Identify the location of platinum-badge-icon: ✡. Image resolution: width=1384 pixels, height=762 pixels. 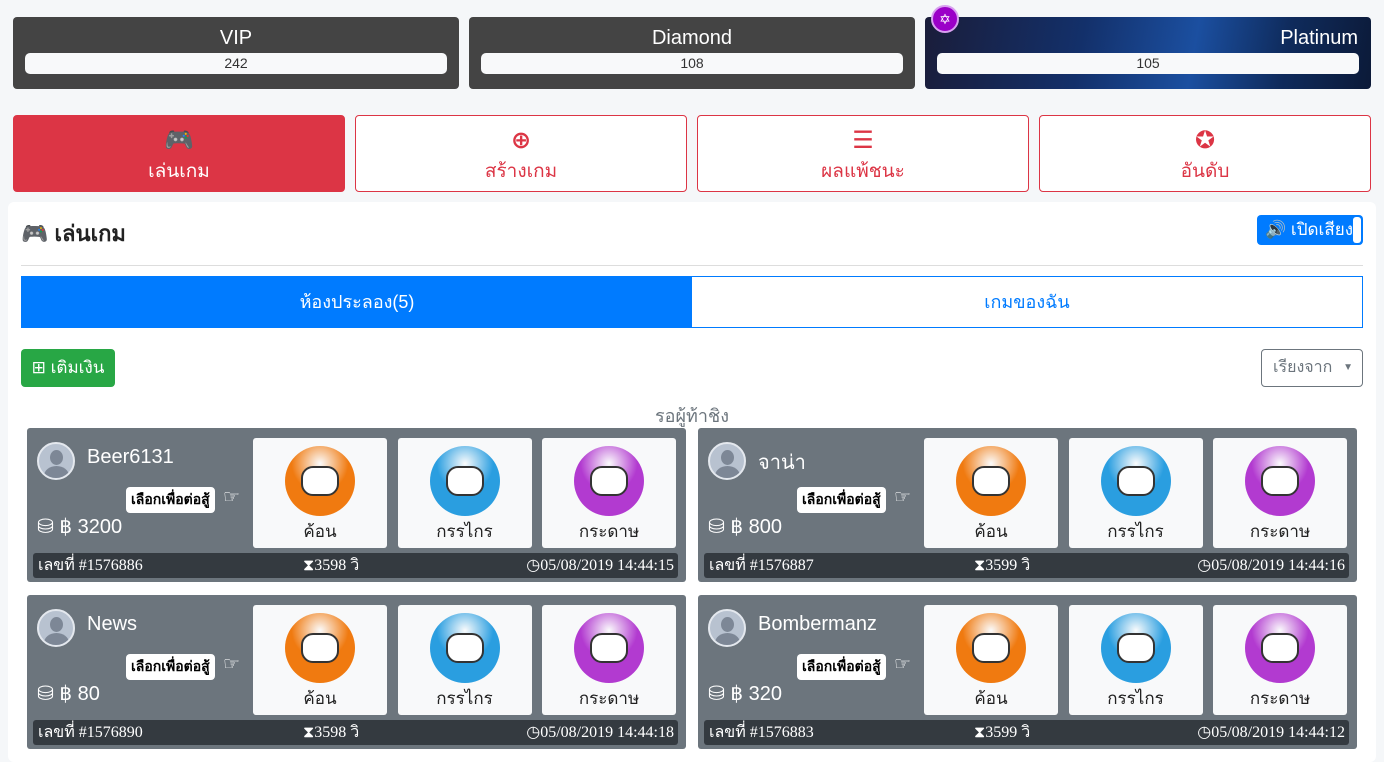
(945, 19).